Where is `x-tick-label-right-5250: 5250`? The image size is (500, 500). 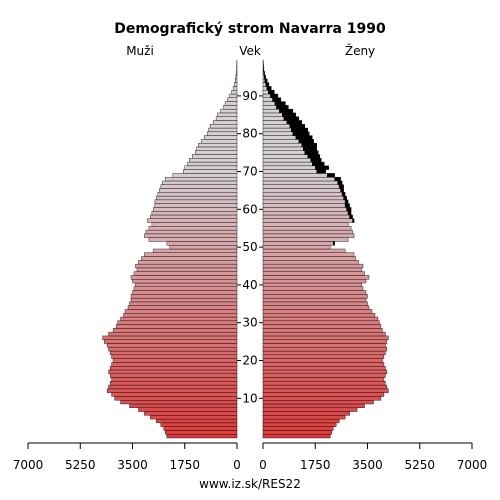
x-tick-label-right-5250: 5250 is located at coordinates (419, 465).